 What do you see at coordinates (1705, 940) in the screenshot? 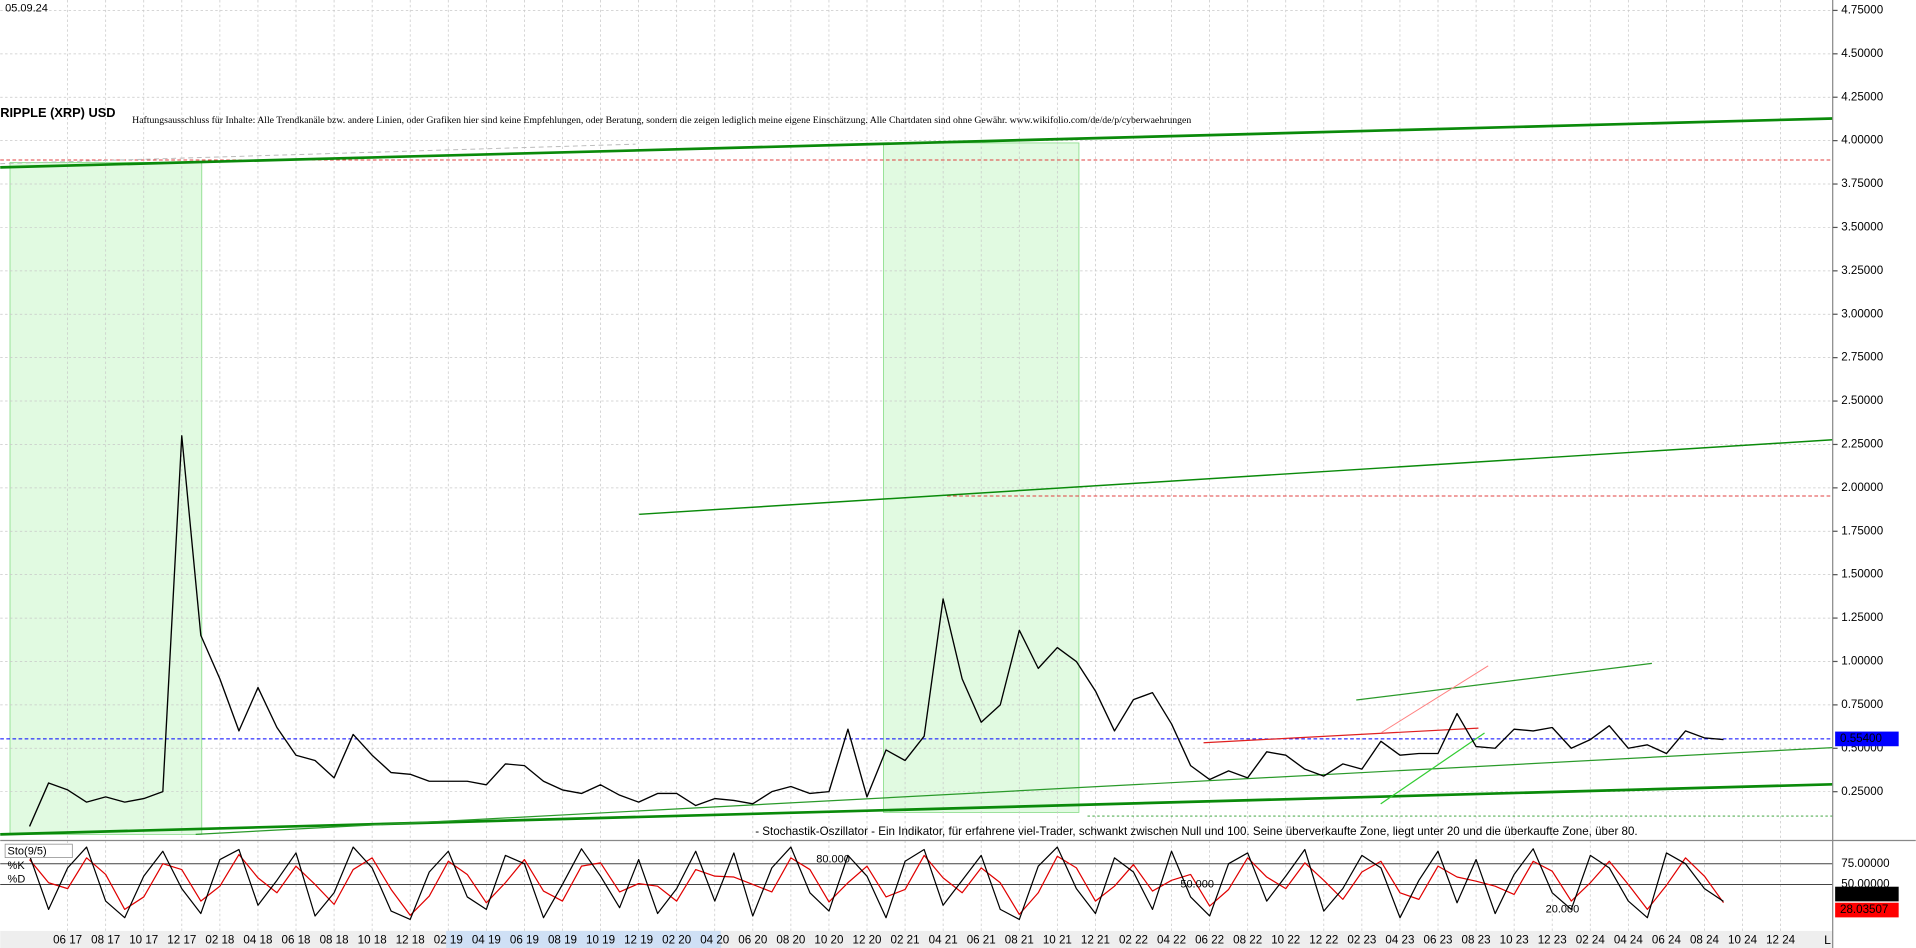
I see `x-tick-label: 08 24` at bounding box center [1705, 940].